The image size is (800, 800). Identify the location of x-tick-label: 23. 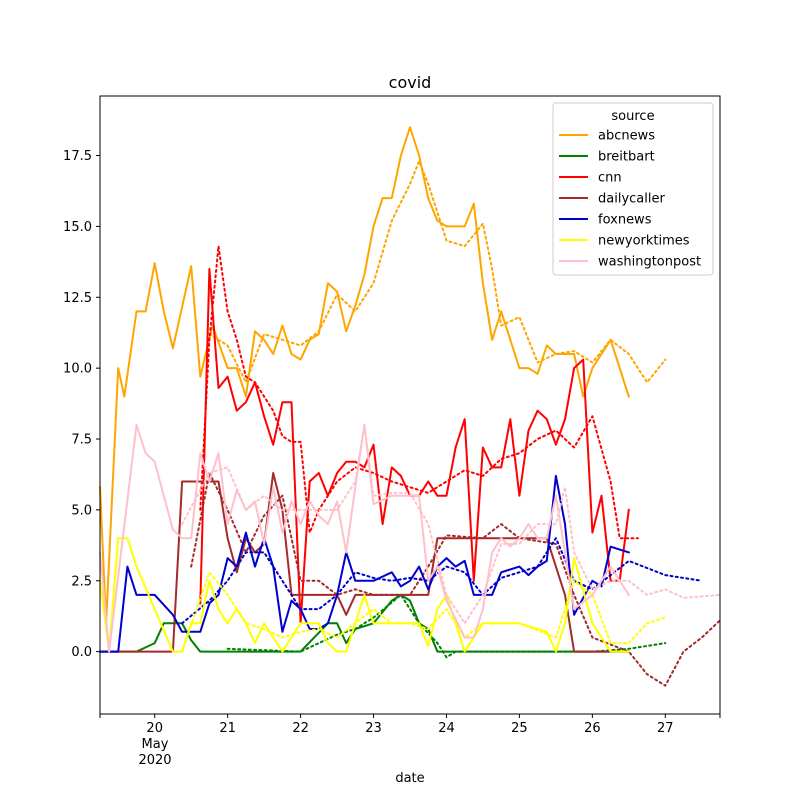
(373, 728).